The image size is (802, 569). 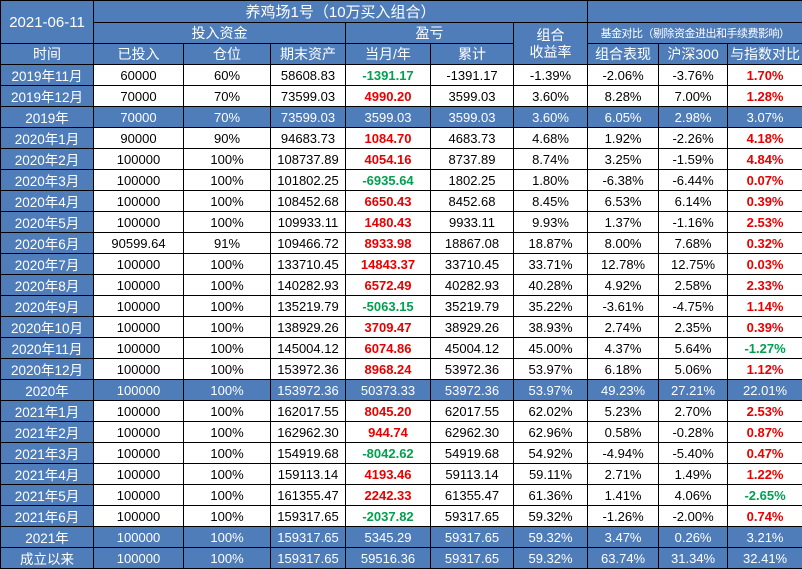 What do you see at coordinates (388, 159) in the screenshot?
I see `cell-month-pnl: 4054.16` at bounding box center [388, 159].